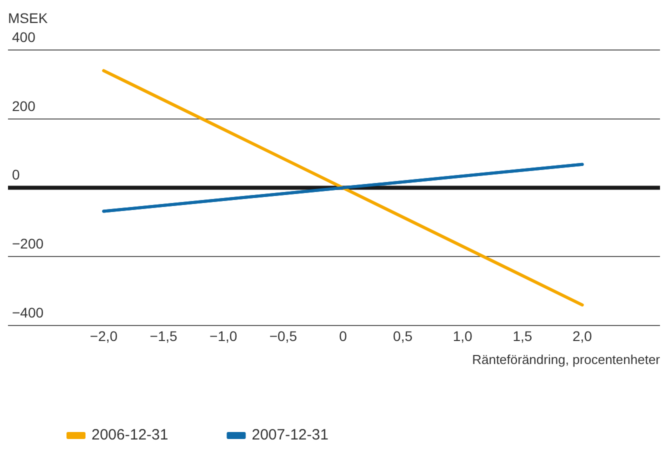 Image resolution: width=664 pixels, height=453 pixels. I want to click on x-tick-label: 1,5, so click(522, 336).